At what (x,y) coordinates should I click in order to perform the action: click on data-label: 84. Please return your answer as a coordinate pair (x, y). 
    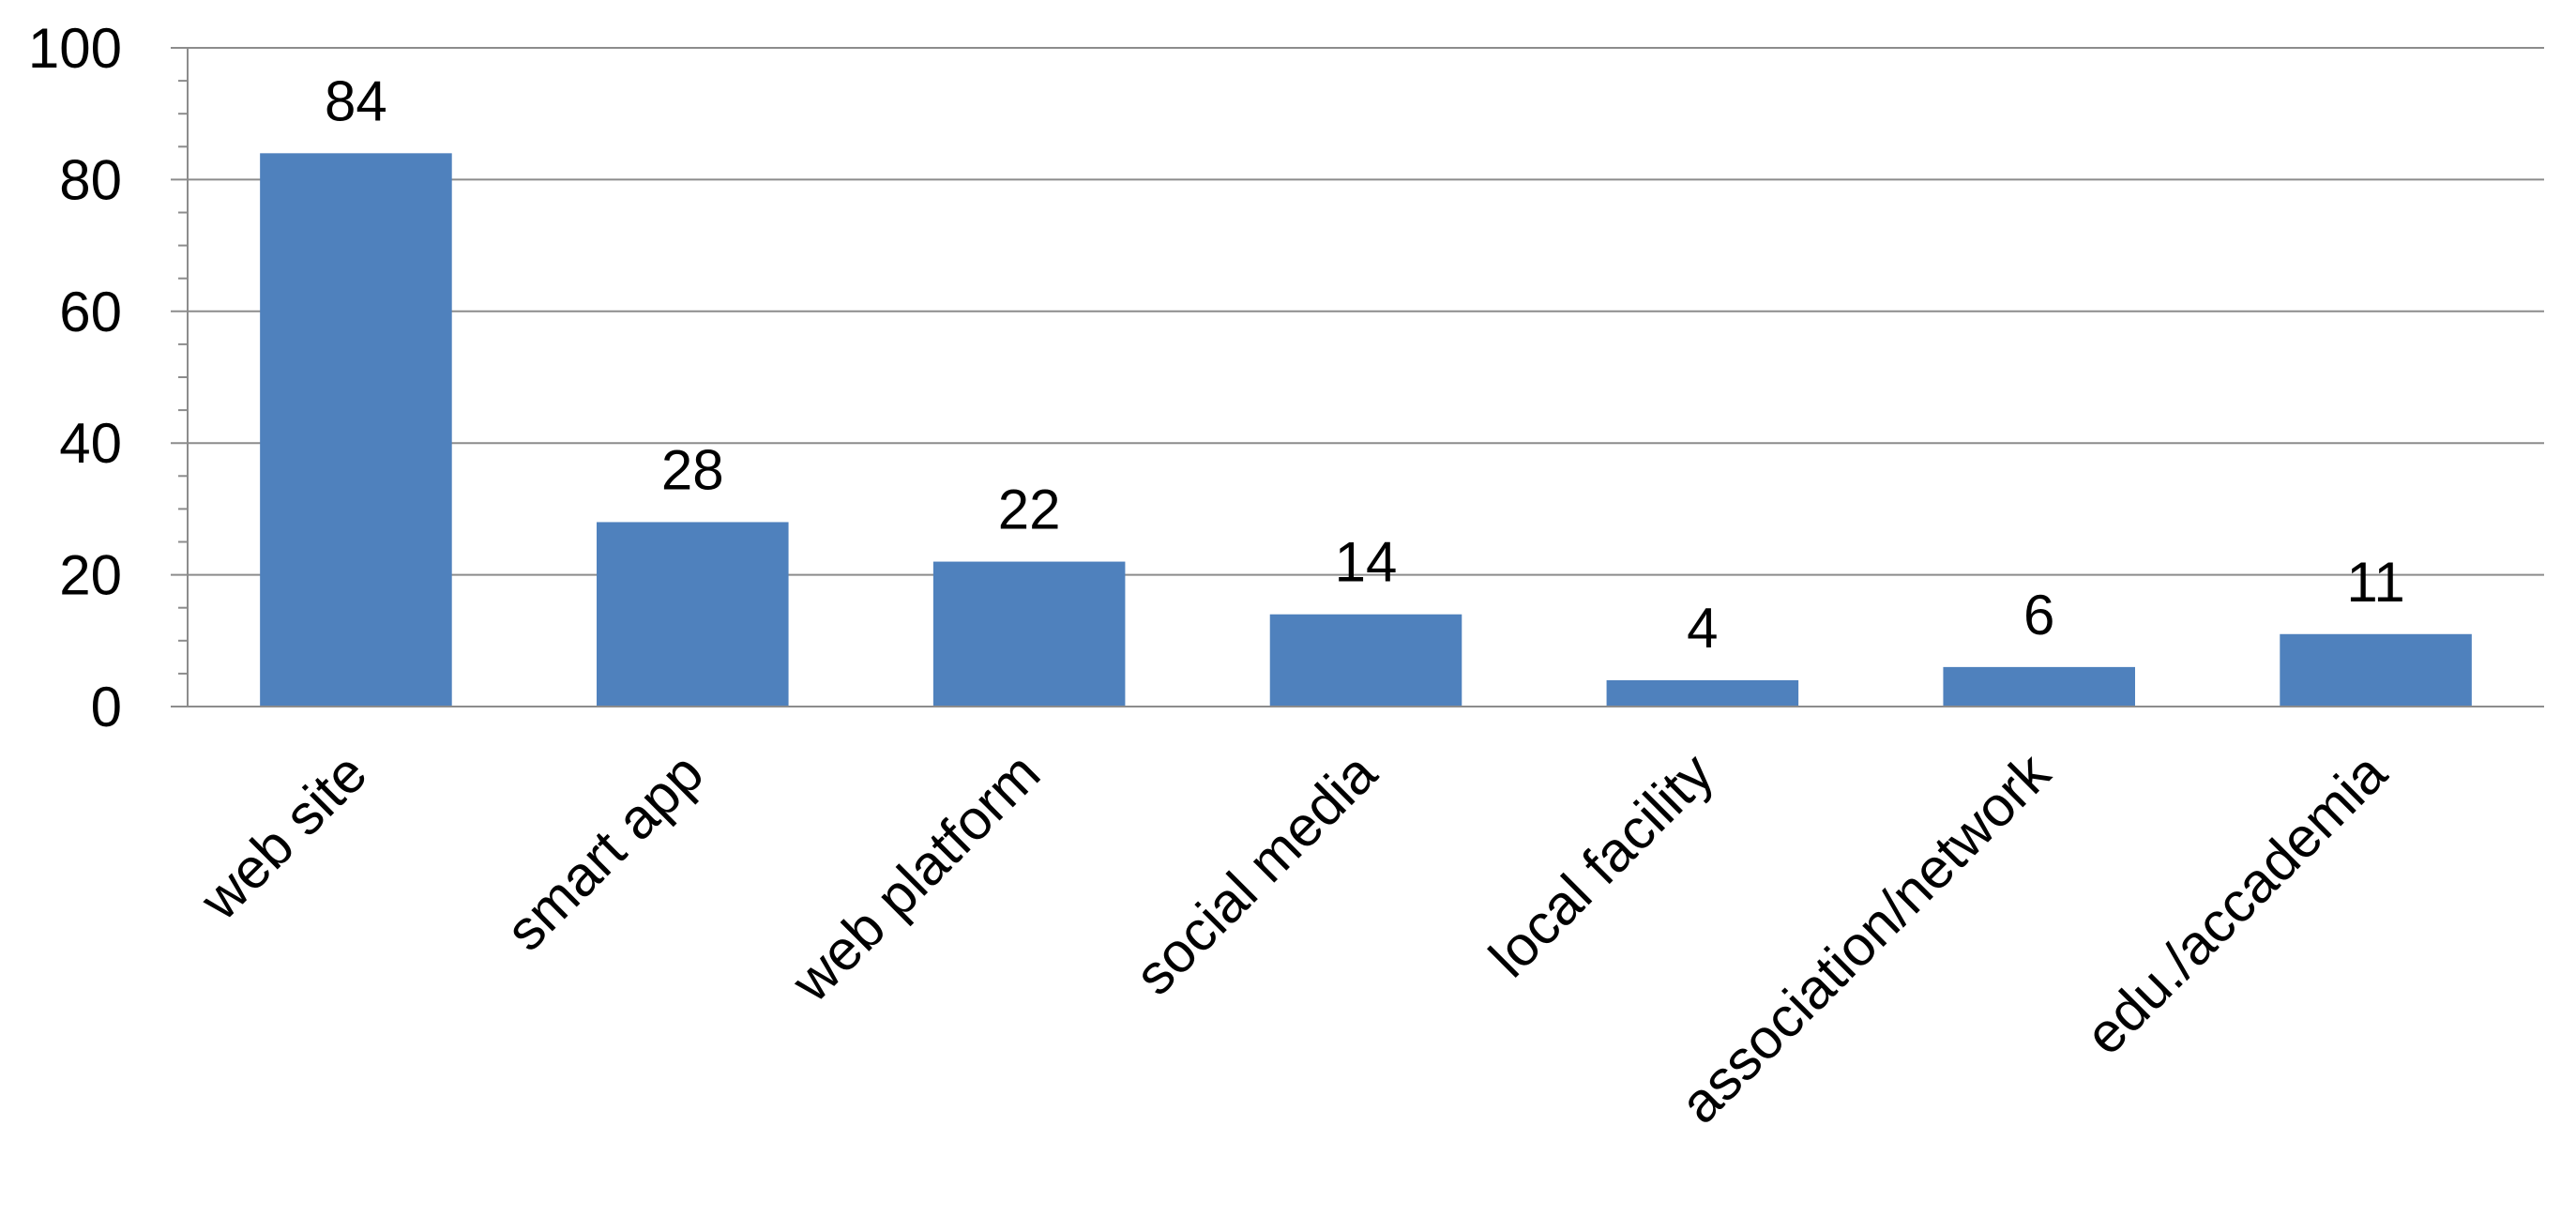
    Looking at the image, I should click on (356, 101).